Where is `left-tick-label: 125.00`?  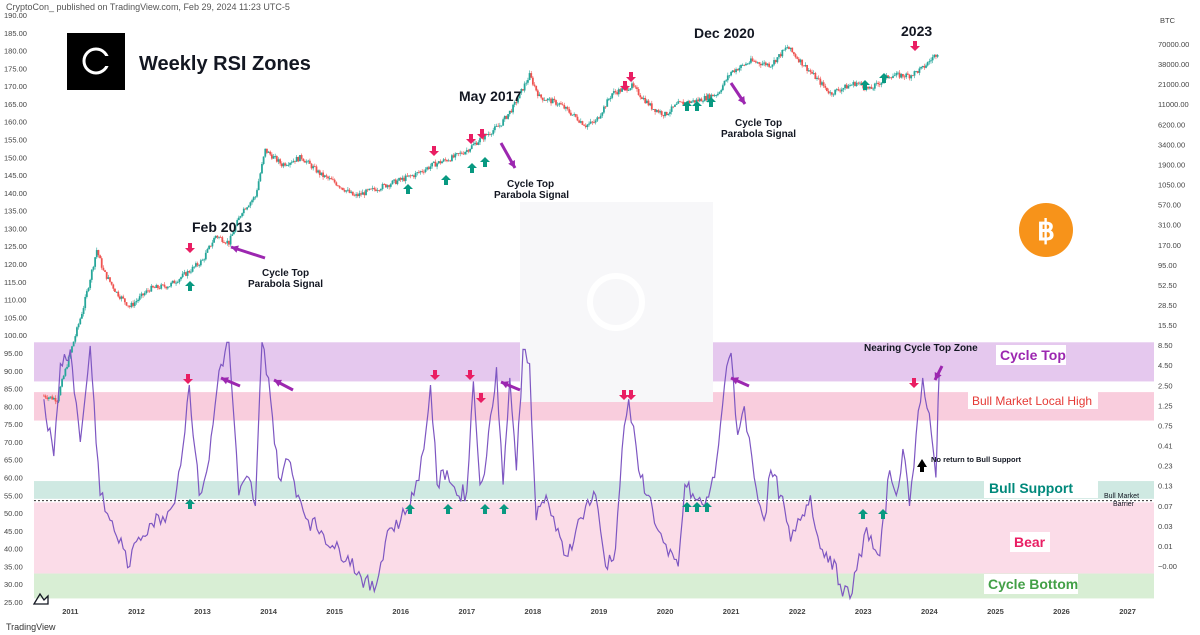 left-tick-label: 125.00 is located at coordinates (15, 246).